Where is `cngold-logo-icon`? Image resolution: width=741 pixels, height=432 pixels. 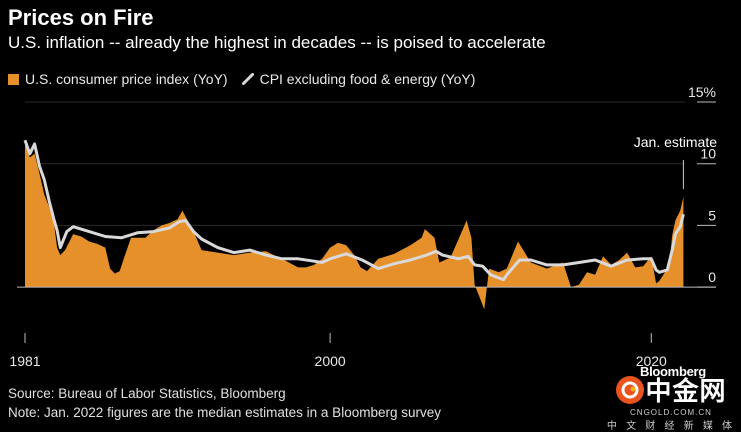
cngold-logo-icon is located at coordinates (630, 389).